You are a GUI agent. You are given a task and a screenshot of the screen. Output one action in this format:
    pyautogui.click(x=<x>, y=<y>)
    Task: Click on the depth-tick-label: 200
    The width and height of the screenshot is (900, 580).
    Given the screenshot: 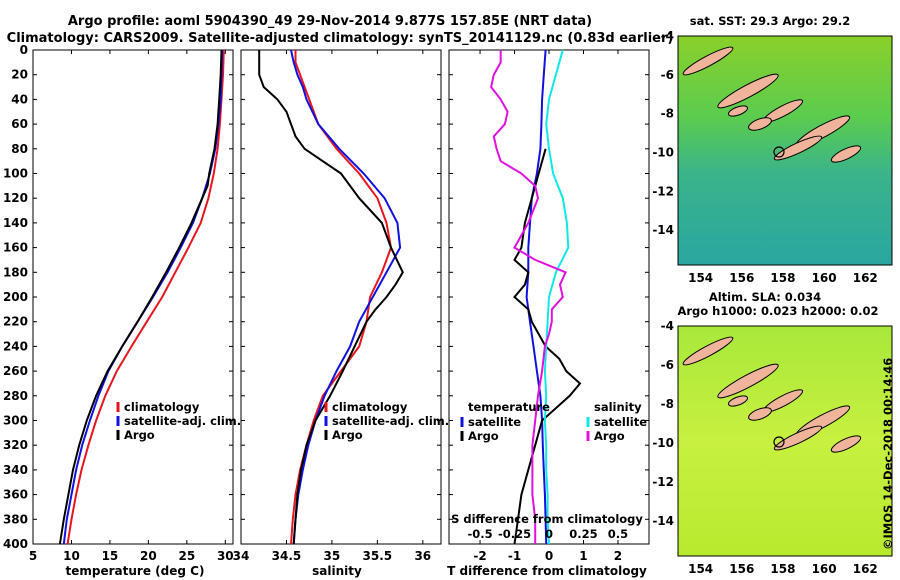 What is the action you would take?
    pyautogui.click(x=15, y=297)
    